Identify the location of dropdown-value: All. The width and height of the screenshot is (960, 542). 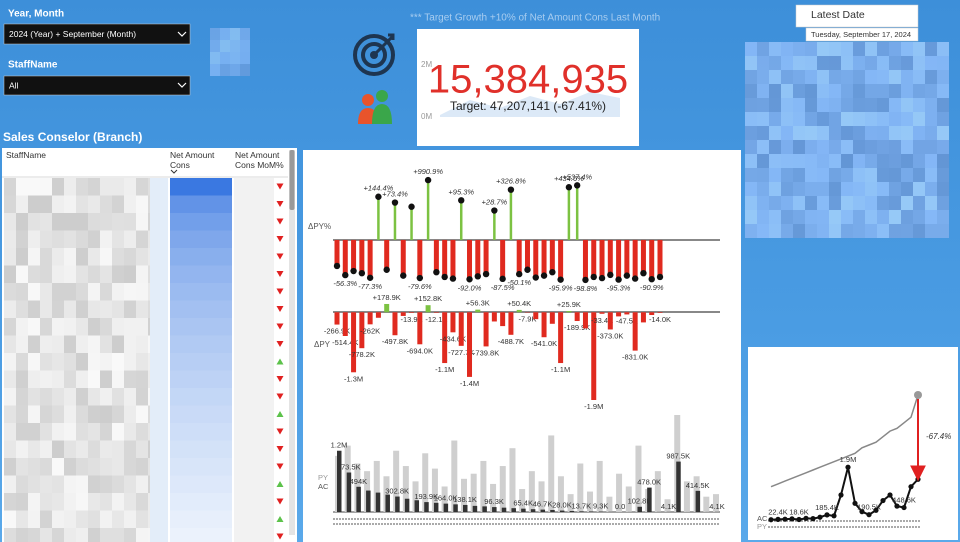
(14, 85).